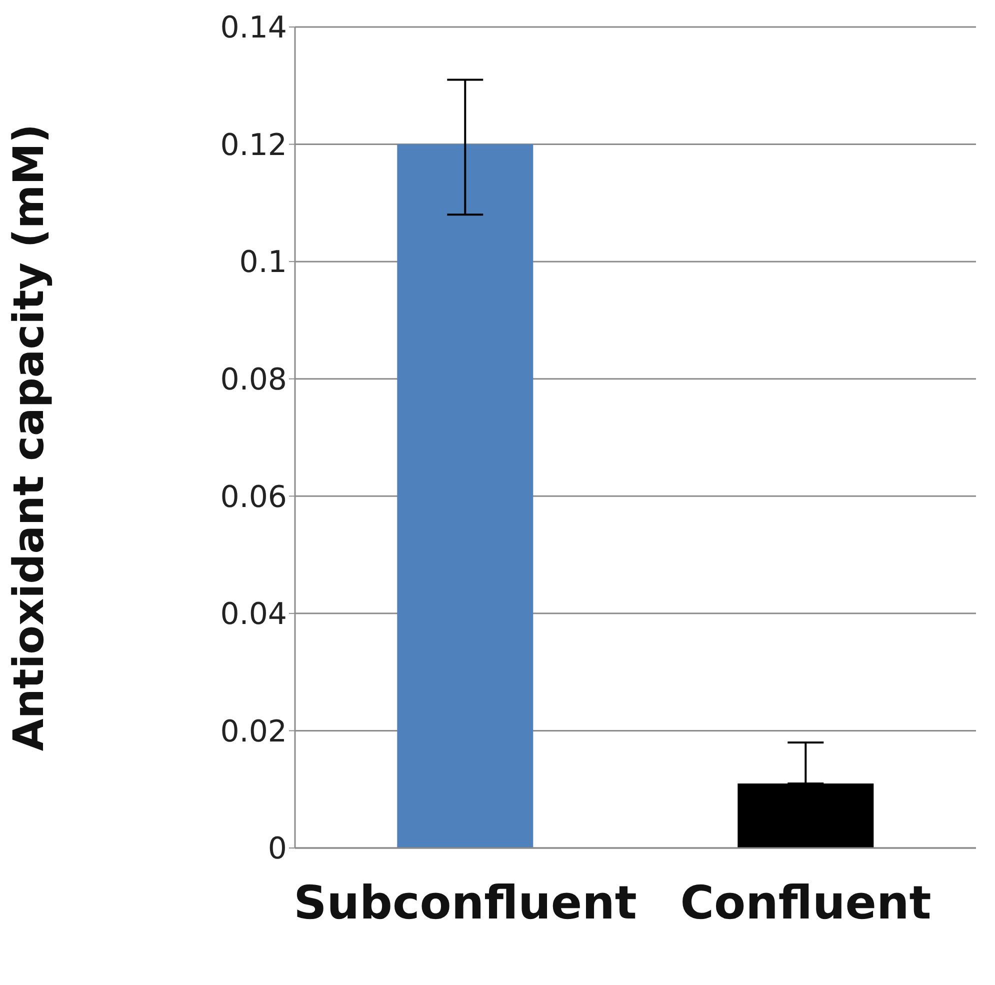 This screenshot has height=985, width=995. I want to click on y-tick-label: 0, so click(277, 849).